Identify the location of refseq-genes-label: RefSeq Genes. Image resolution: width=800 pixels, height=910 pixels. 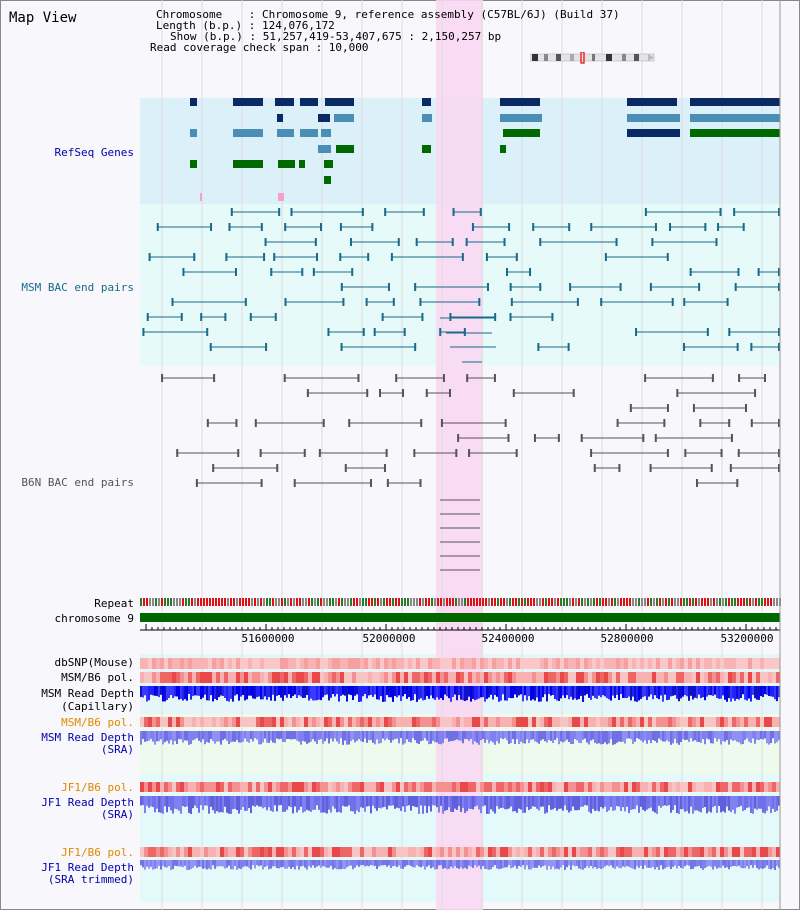
(94, 152).